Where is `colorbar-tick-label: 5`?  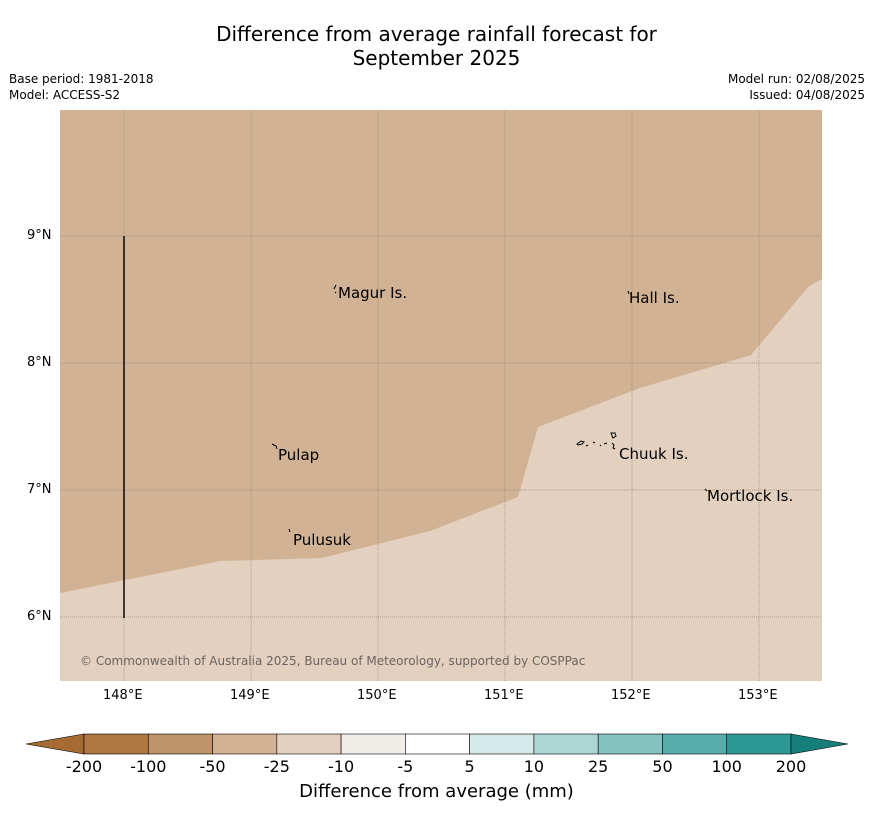 colorbar-tick-label: 5 is located at coordinates (469, 766).